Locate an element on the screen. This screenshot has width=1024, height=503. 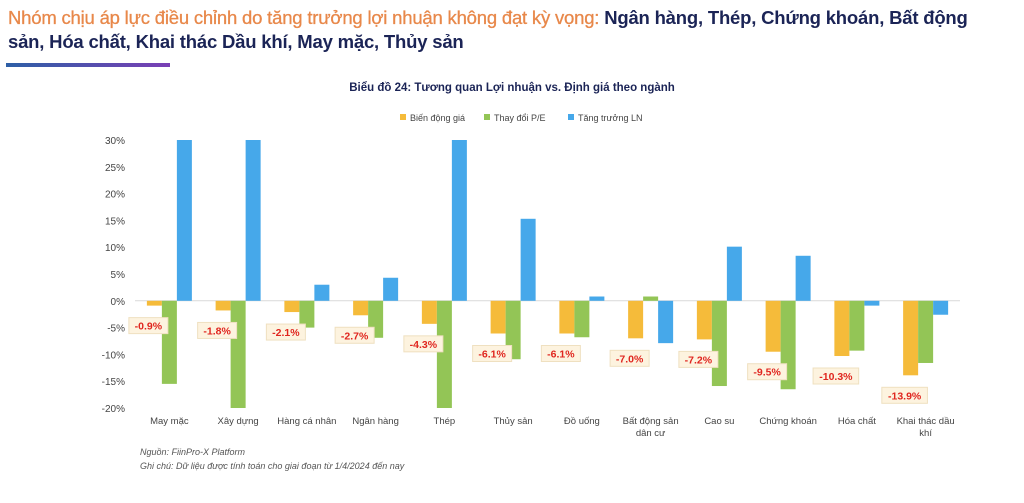
data-label: -0.9% is located at coordinates (149, 327).